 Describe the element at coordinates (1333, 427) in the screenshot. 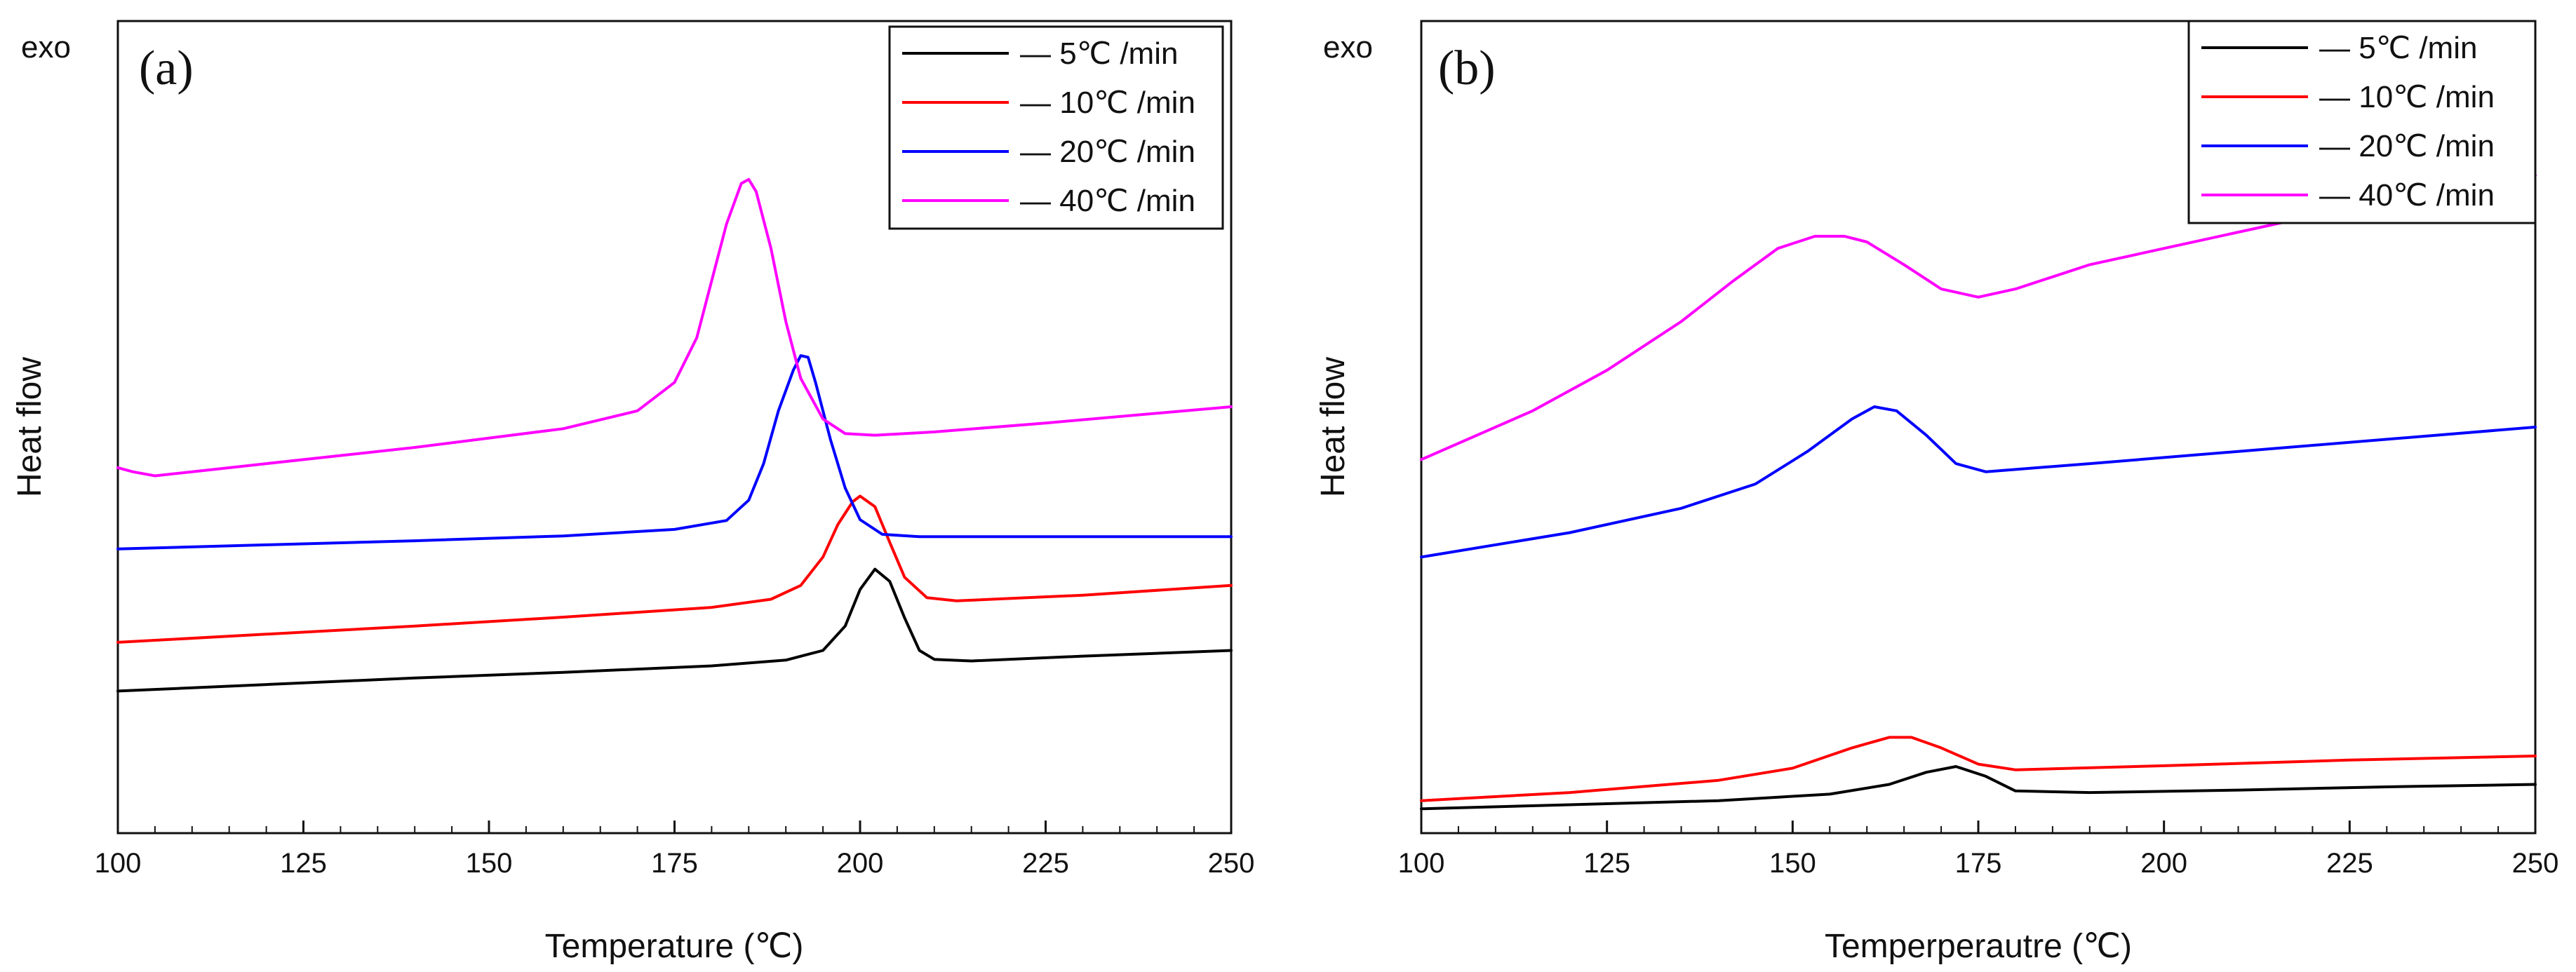

I see `y-axis-title-b: Heat flow` at that location.